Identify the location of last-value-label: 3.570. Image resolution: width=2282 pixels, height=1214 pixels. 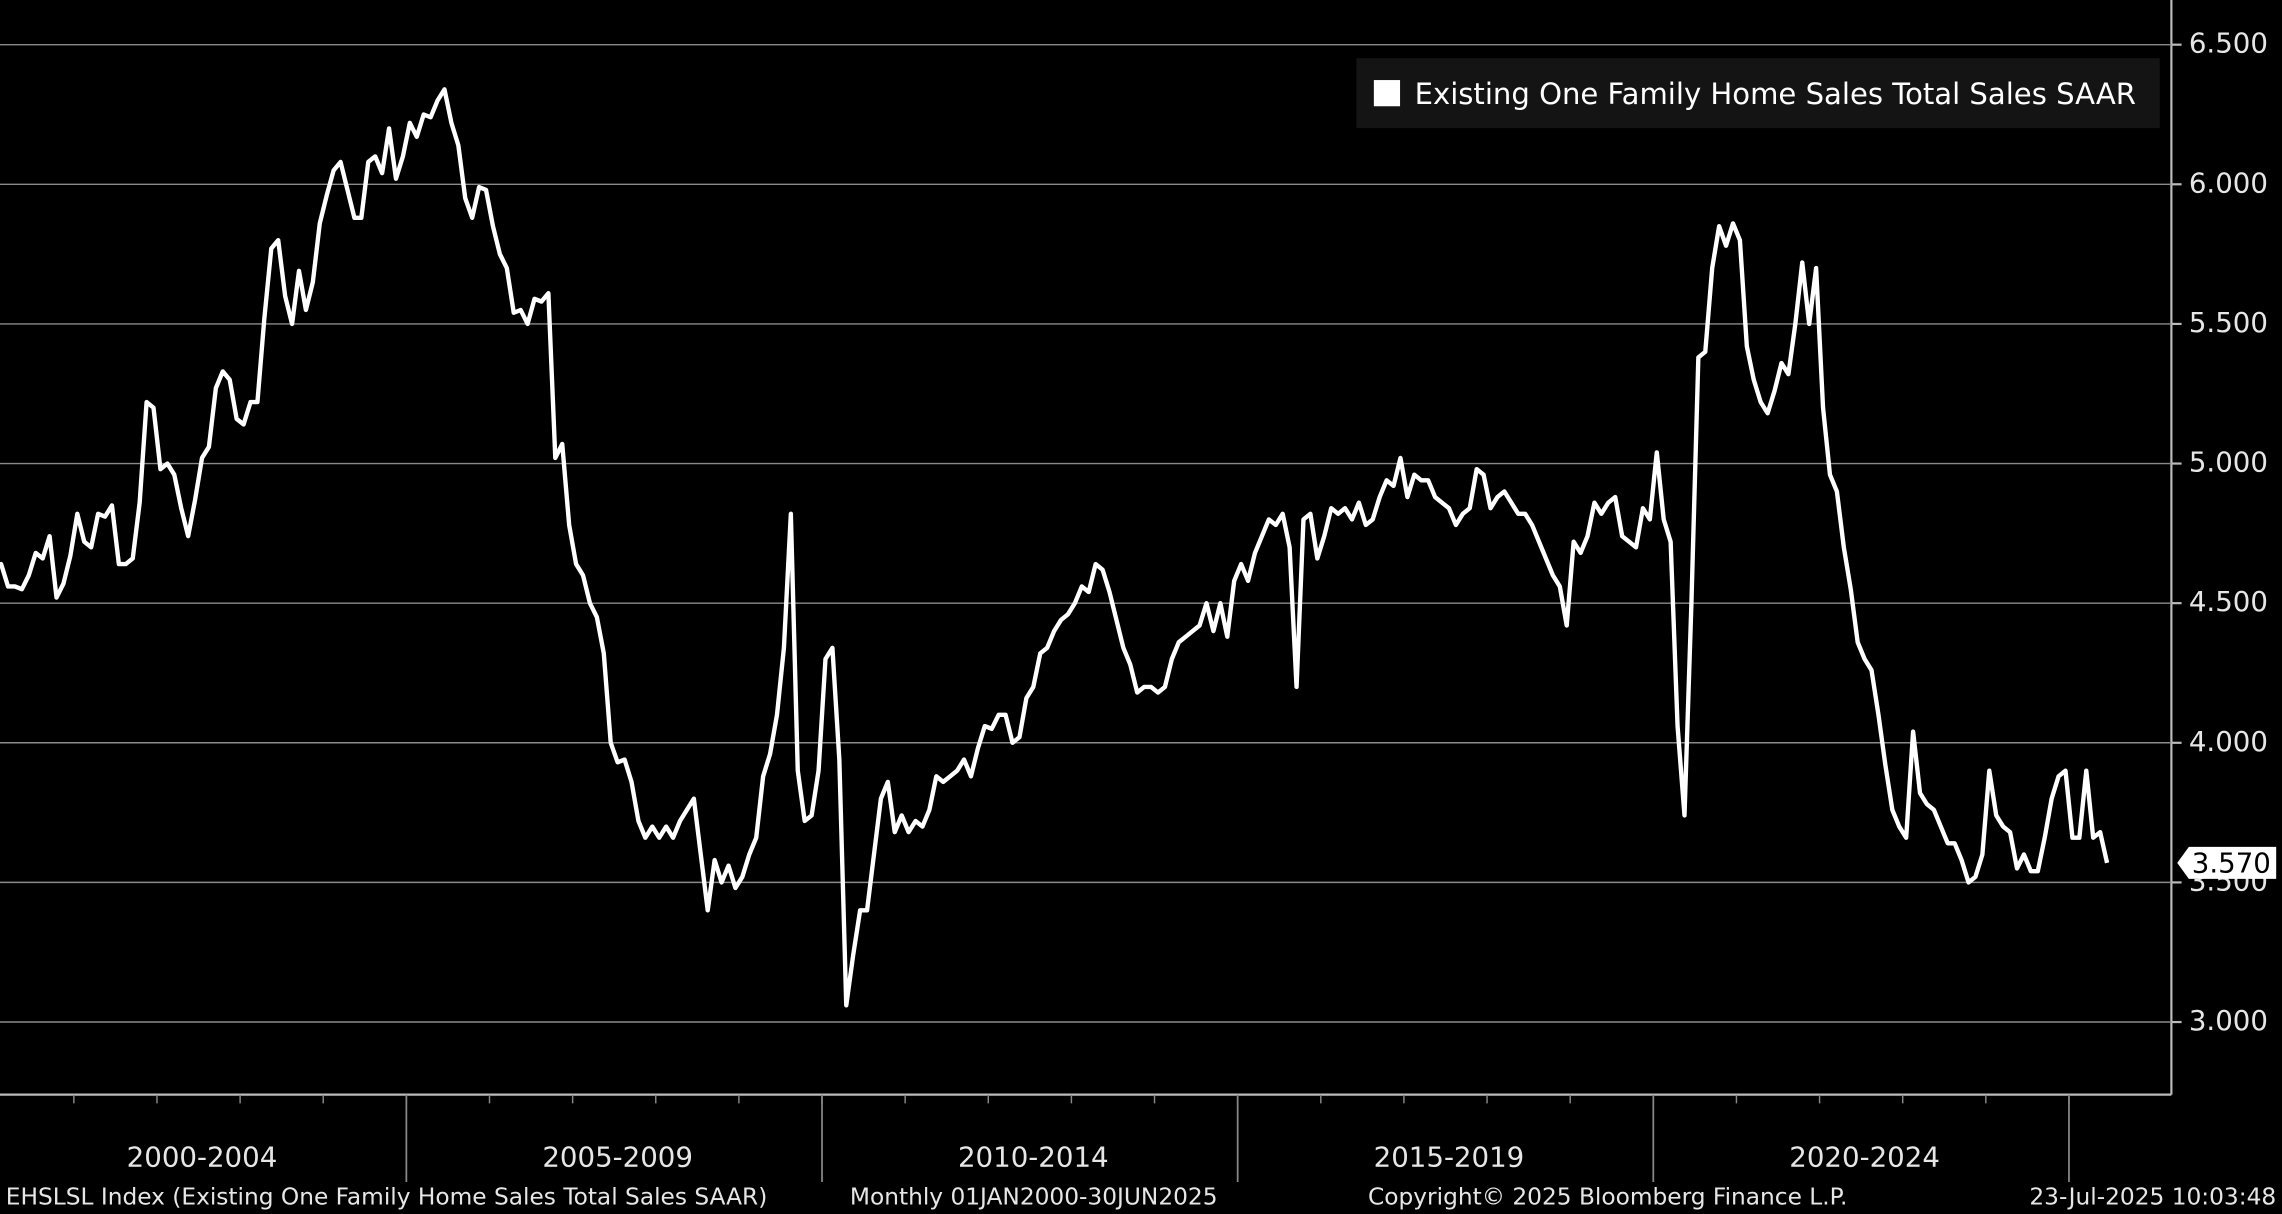
(2231, 862).